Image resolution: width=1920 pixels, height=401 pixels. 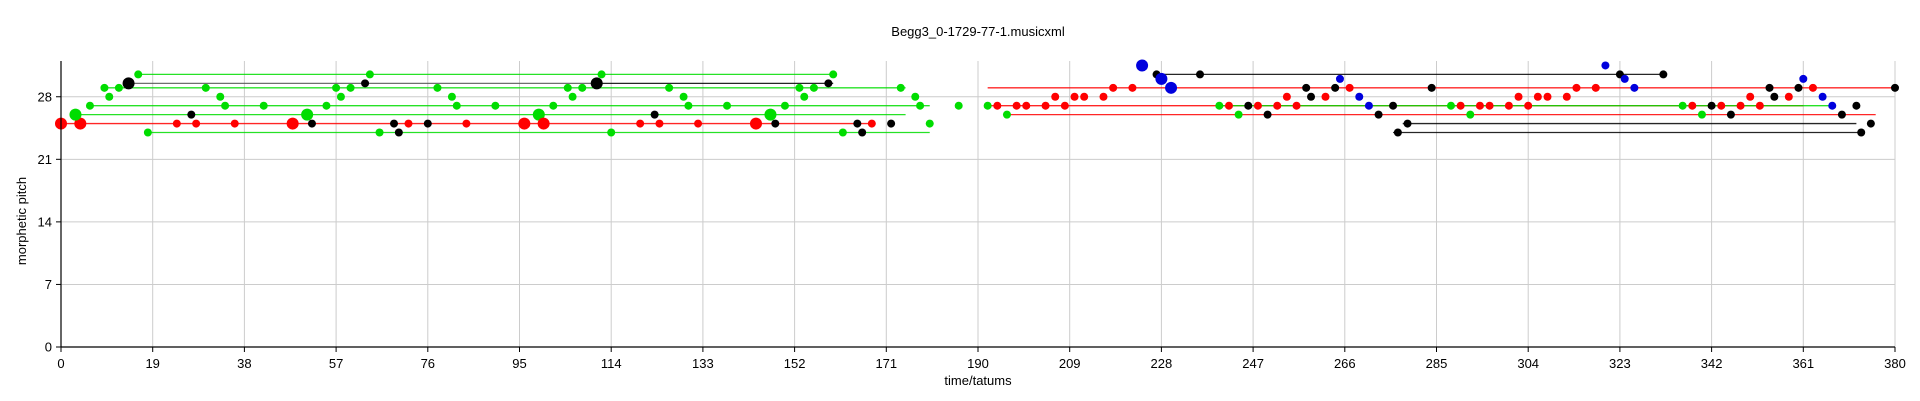 What do you see at coordinates (886, 363) in the screenshot?
I see `x-tick-label: 171` at bounding box center [886, 363].